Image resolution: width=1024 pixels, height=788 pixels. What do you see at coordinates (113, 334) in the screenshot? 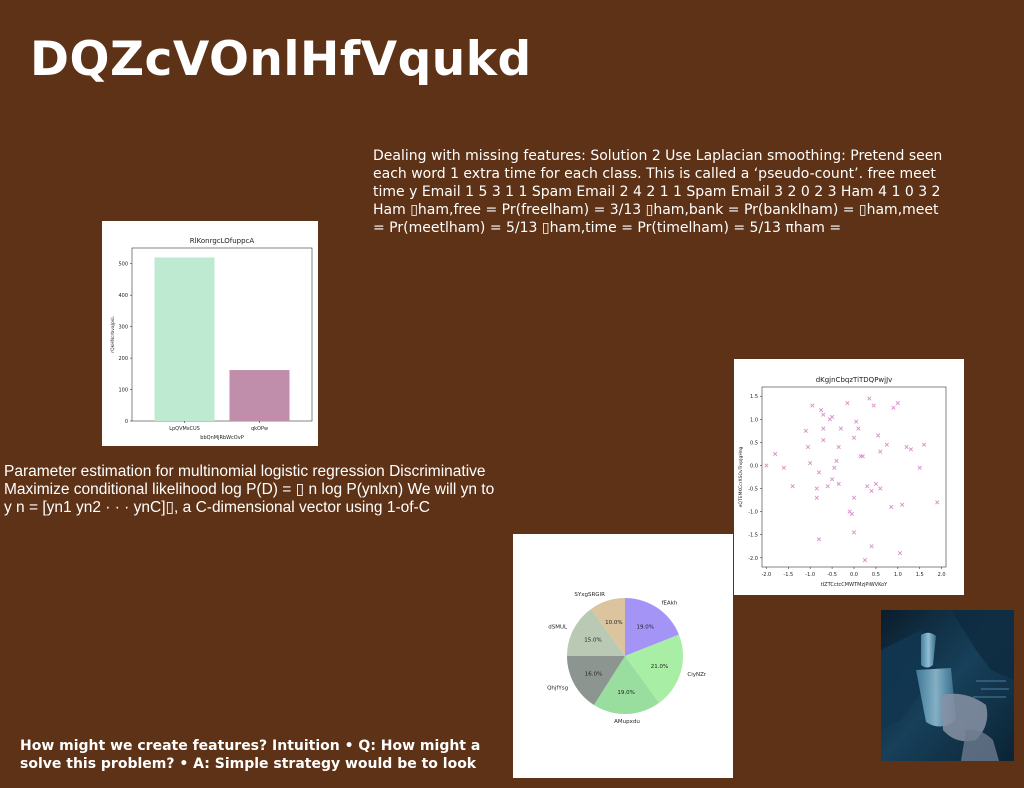
I see `bar-y-axis-label: rQkHNcrbvaJpsL` at bounding box center [113, 334].